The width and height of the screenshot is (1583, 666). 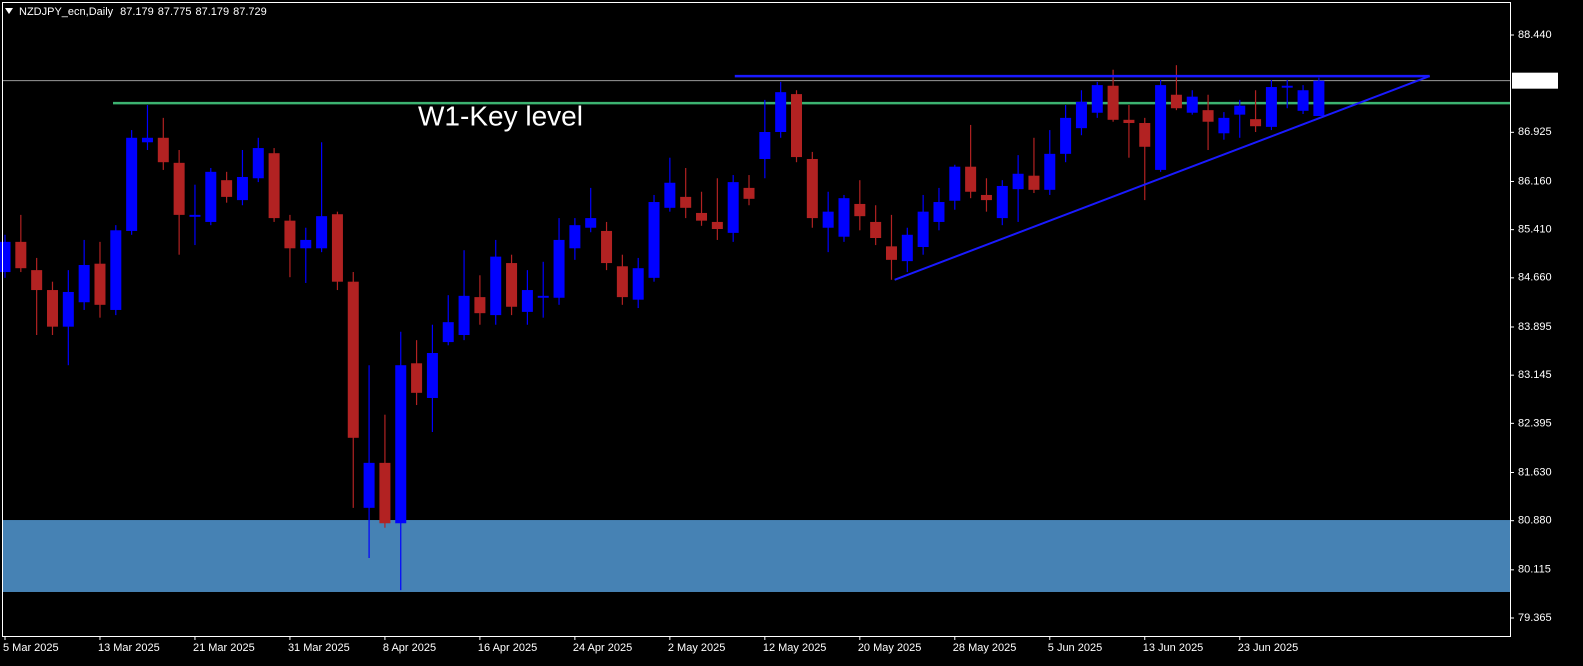 I want to click on y-tick-label: 83.145, so click(x=1535, y=375).